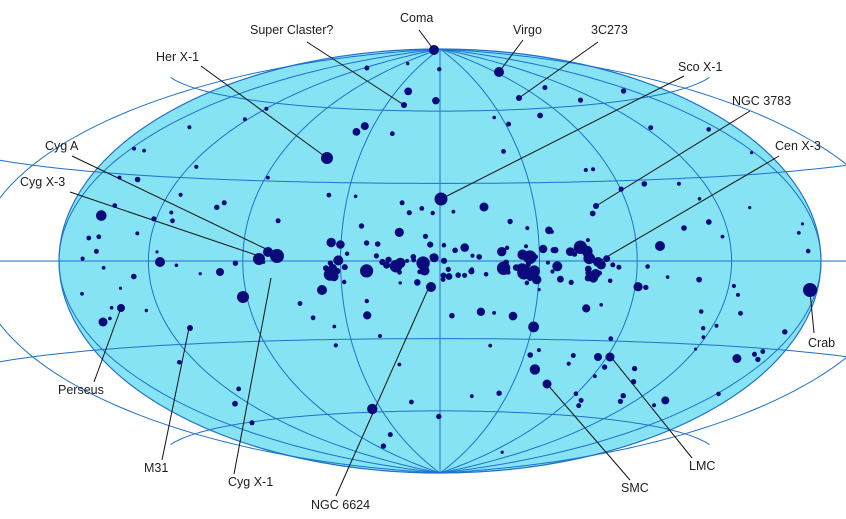 This screenshot has height=519, width=846. Describe the element at coordinates (609, 30) in the screenshot. I see `label-3c273: 3C273` at that location.